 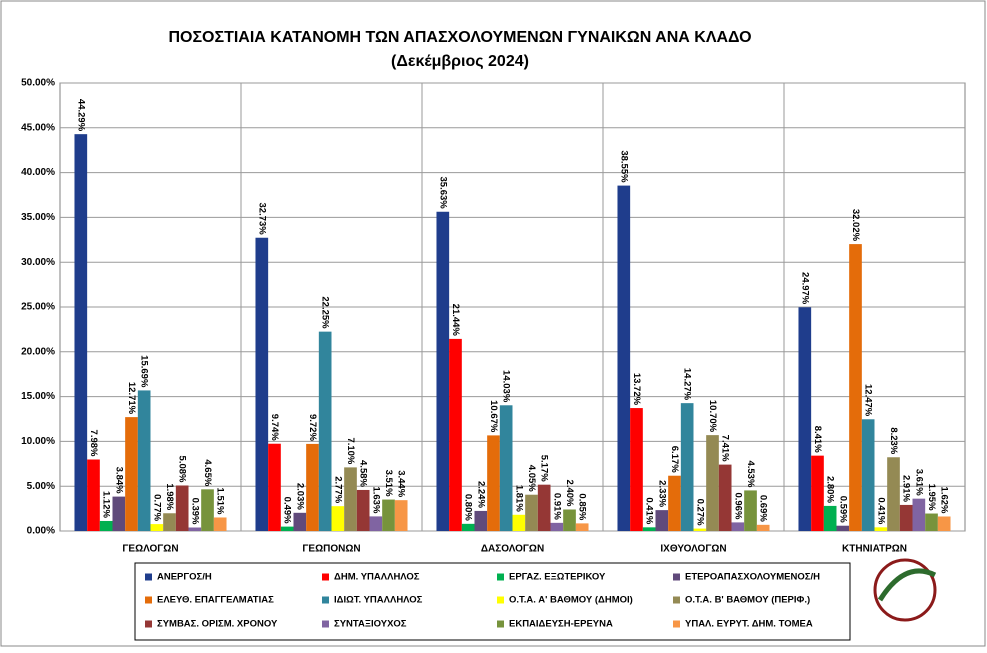 What do you see at coordinates (401, 483) in the screenshot?
I see `value-label: 3.44%` at bounding box center [401, 483].